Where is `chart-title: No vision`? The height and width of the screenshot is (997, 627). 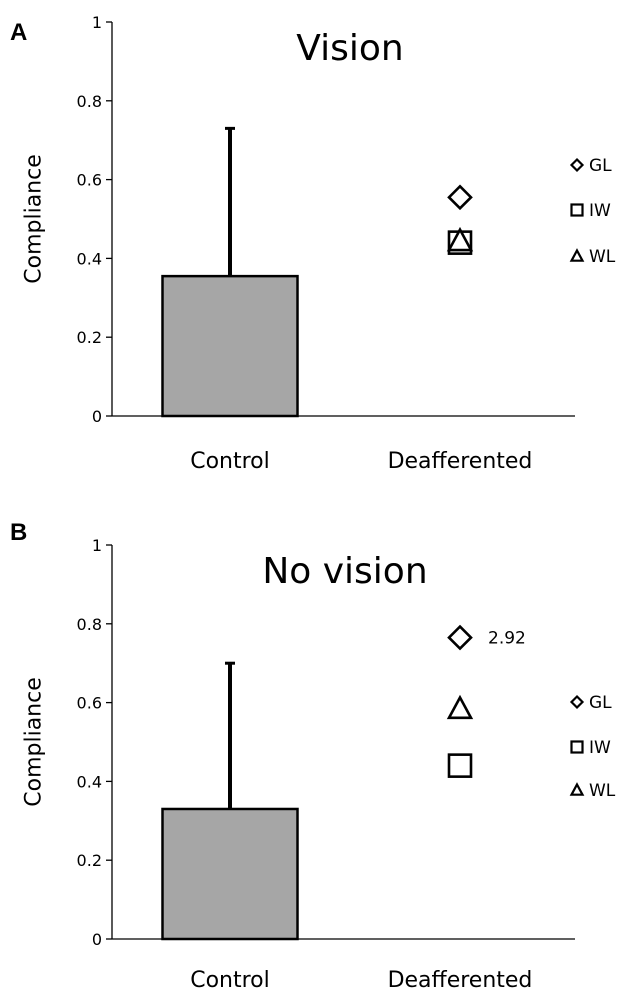
chart-title: No vision is located at coordinates (344, 571).